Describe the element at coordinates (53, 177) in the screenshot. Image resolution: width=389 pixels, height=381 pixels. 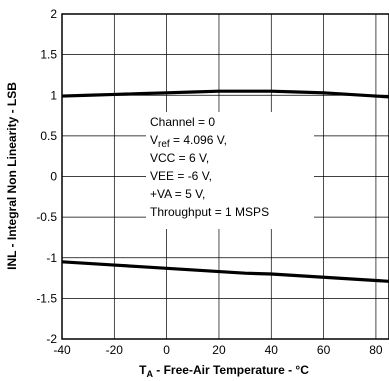
I see `y-tick-label: 0` at that location.